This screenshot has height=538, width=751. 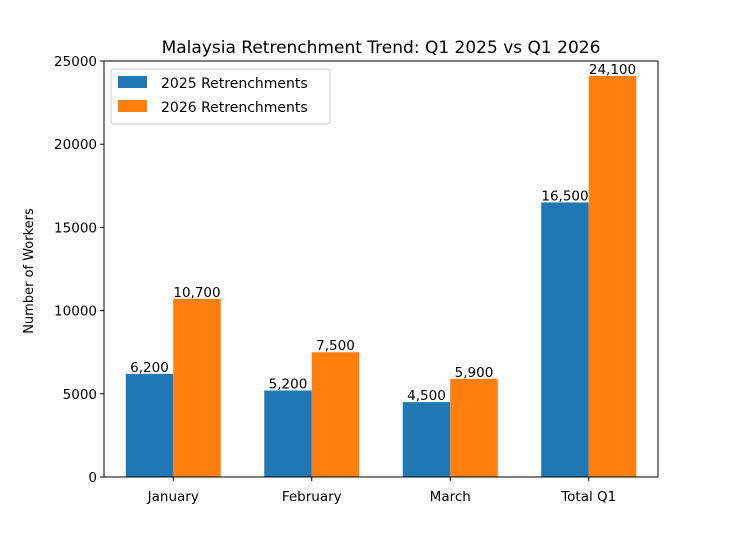 What do you see at coordinates (612, 70) in the screenshot?
I see `data-label: 24,100` at bounding box center [612, 70].